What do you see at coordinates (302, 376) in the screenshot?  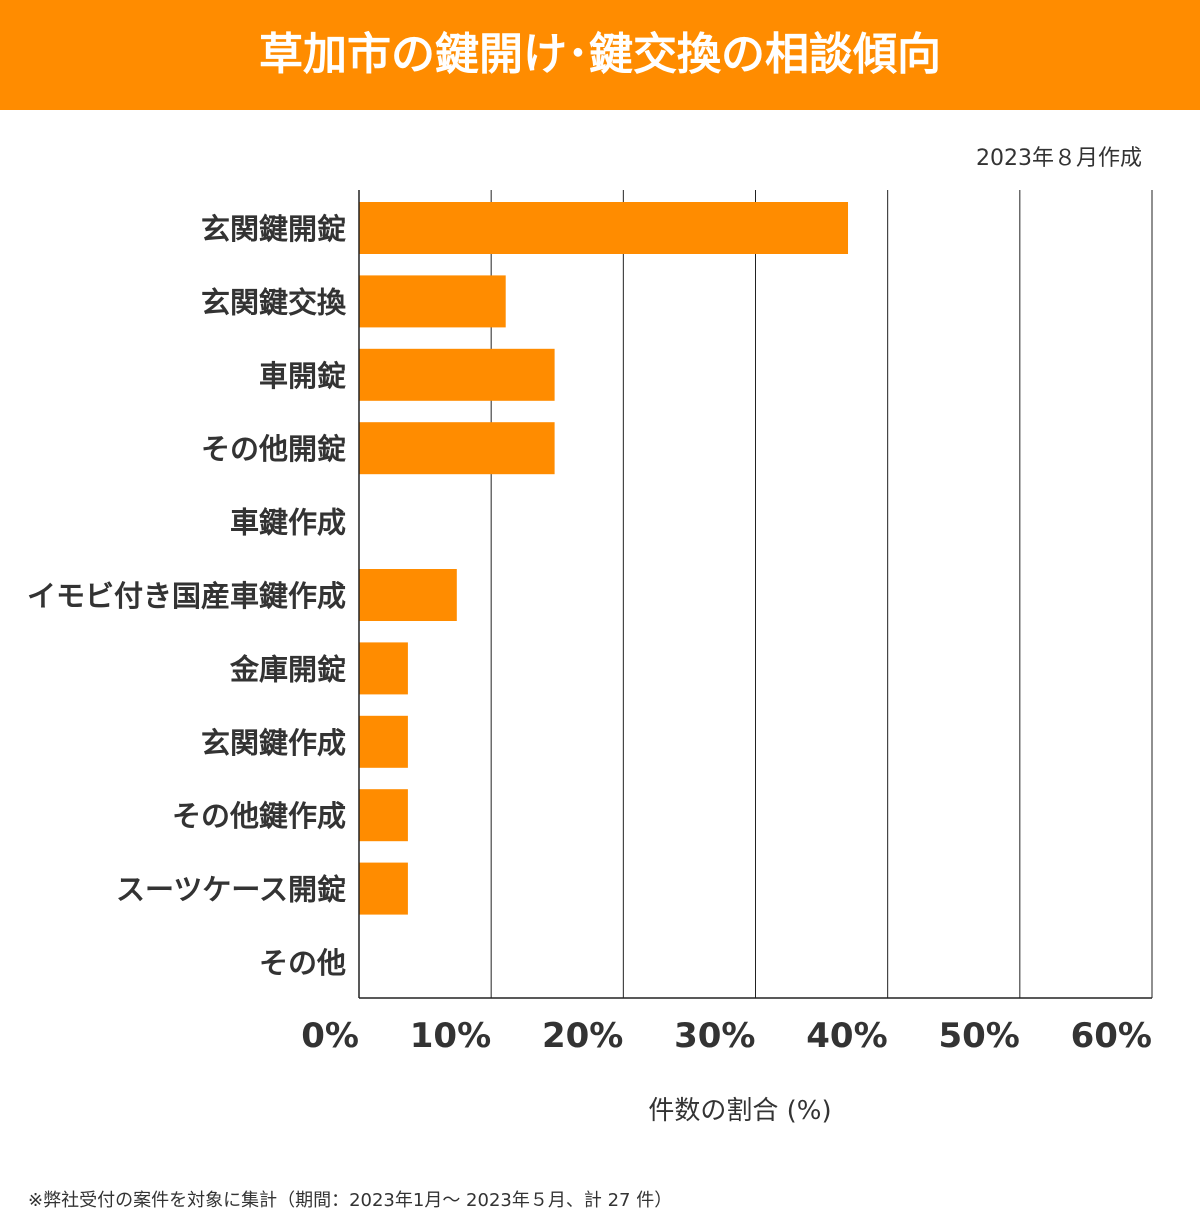 I see `category-label: 車開錠` at bounding box center [302, 376].